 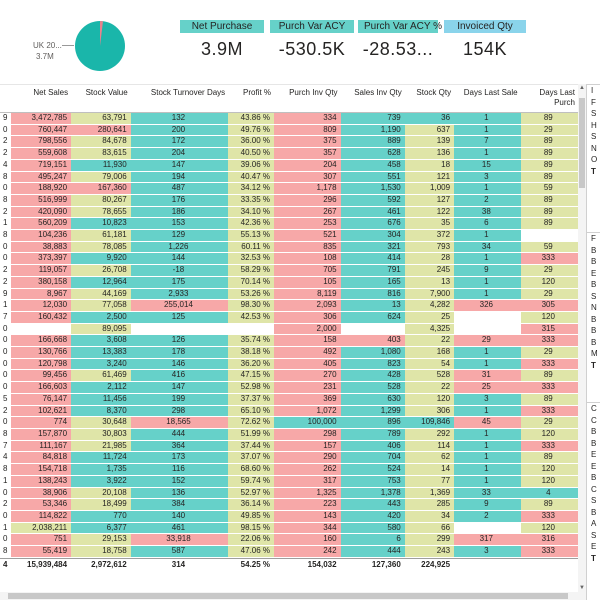 What do you see at coordinates (594, 523) in the screenshot?
I see `right-panel-item: A` at bounding box center [594, 523].